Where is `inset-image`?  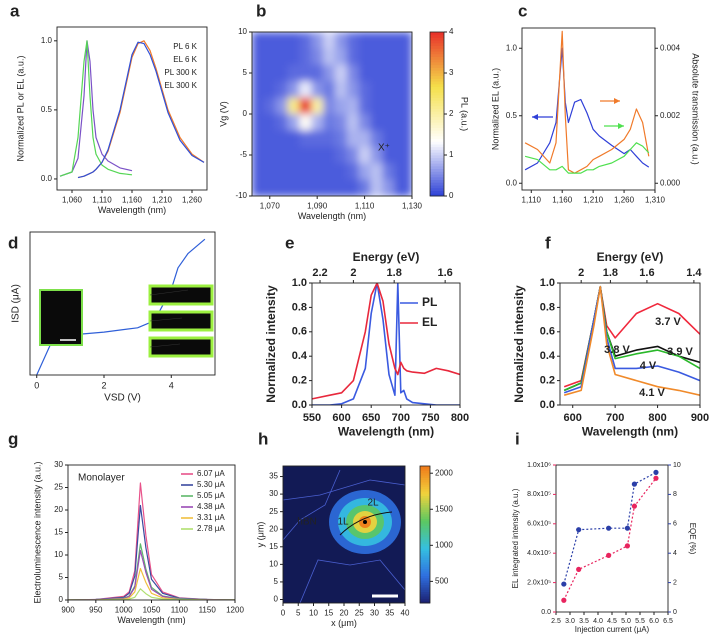
inset-image is located at coordinates (181, 347).